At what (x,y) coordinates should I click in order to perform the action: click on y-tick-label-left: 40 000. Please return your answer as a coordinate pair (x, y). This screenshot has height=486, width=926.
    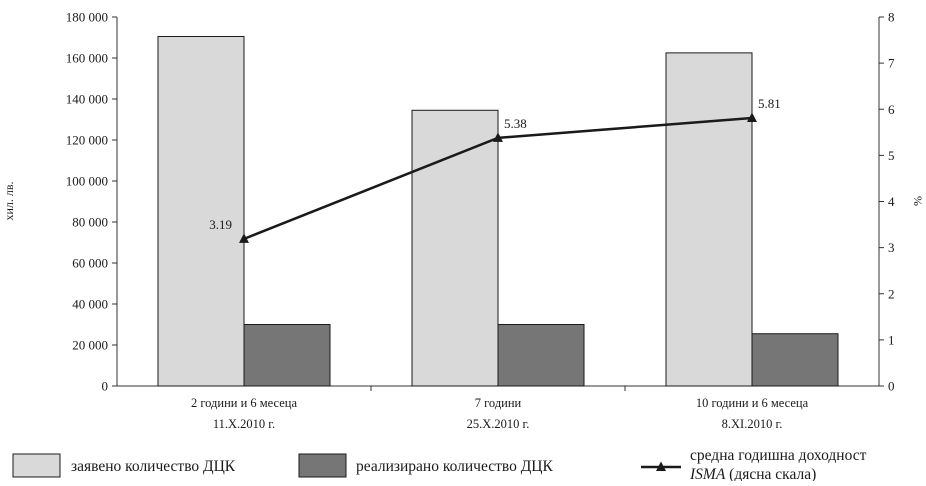
    Looking at the image, I should click on (90, 304).